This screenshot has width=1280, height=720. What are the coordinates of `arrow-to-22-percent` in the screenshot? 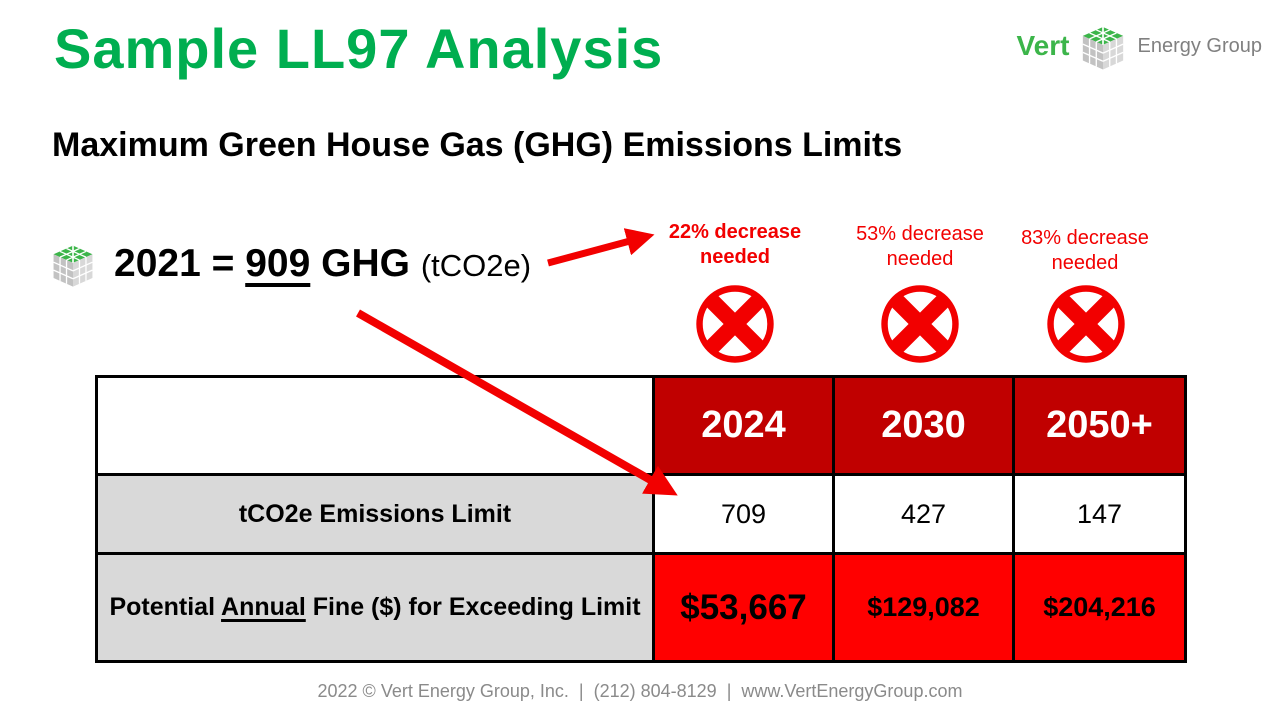 It's located at (601, 247).